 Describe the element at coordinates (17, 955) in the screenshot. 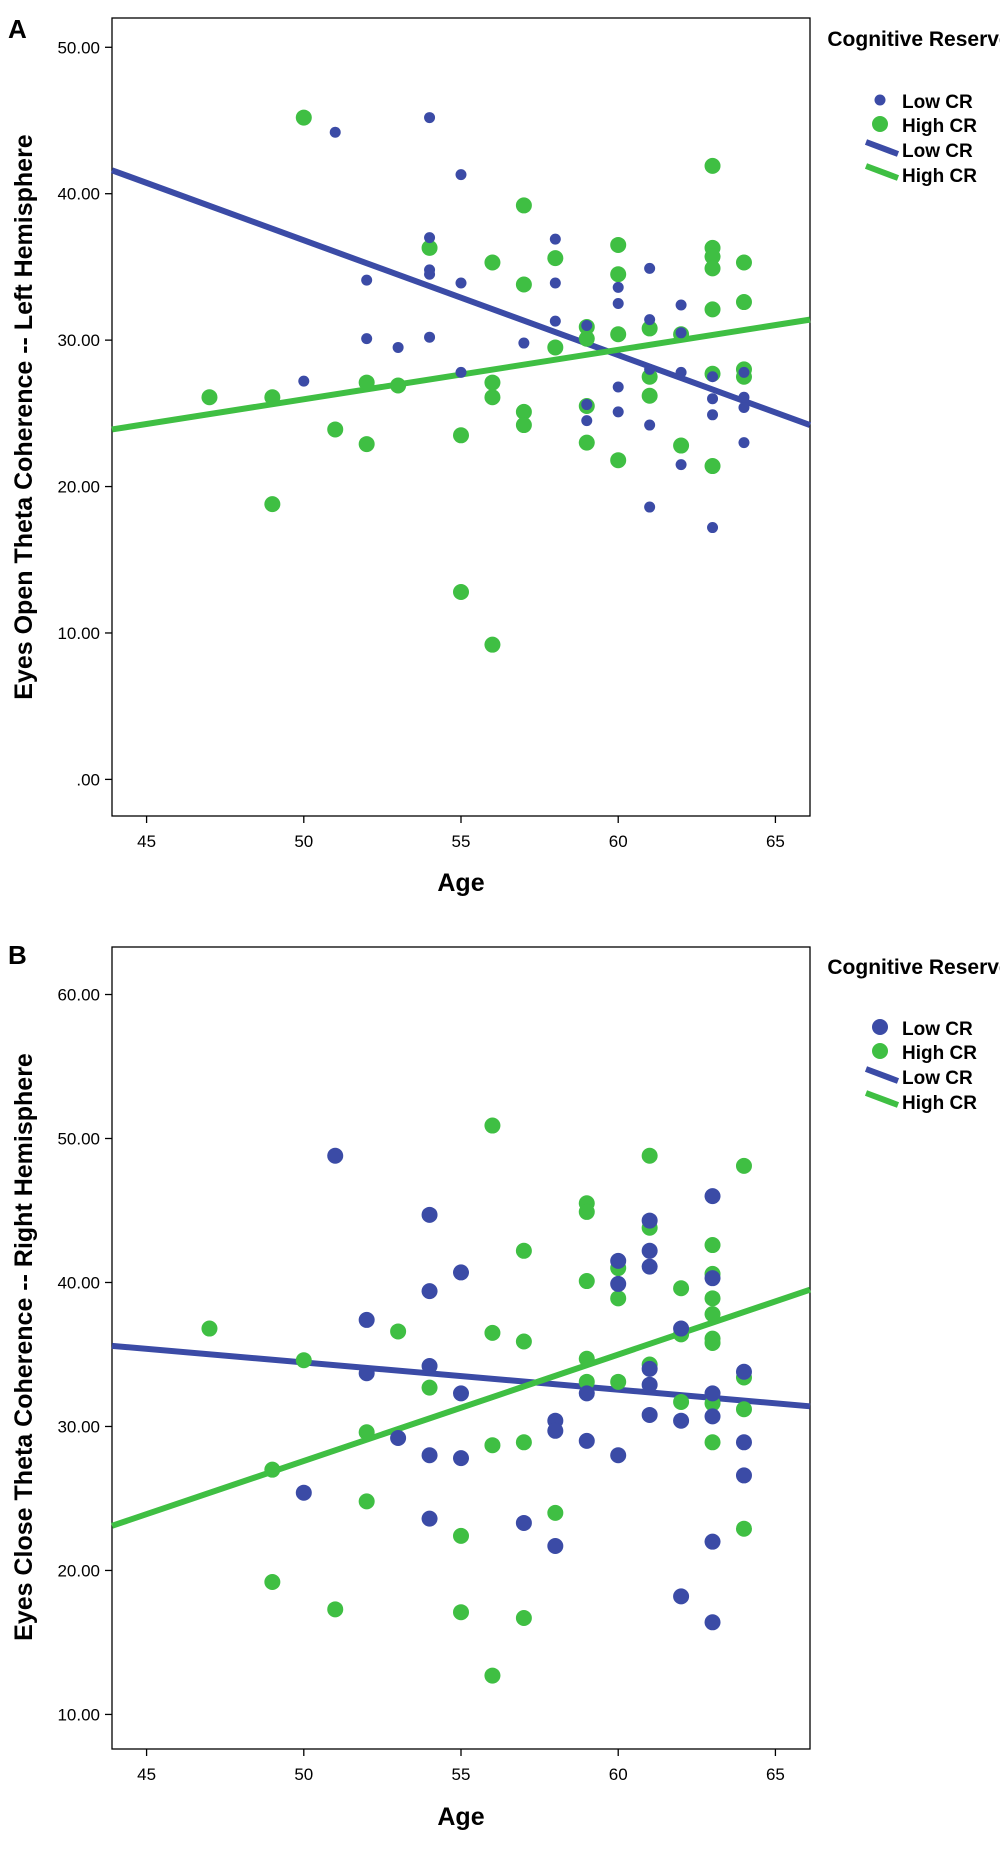

I see `panel-label: B` at that location.